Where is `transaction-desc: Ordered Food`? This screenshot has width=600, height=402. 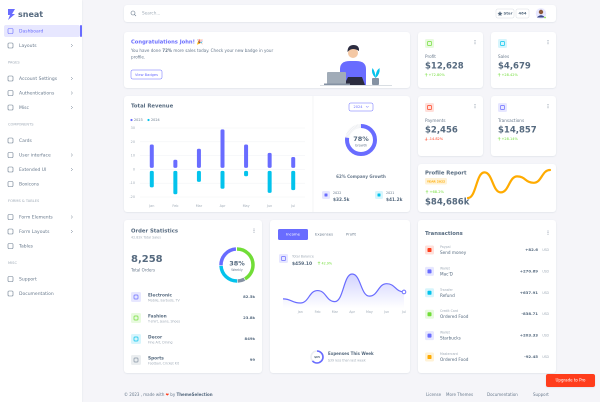
transaction-desc: Ordered Food is located at coordinates (454, 316).